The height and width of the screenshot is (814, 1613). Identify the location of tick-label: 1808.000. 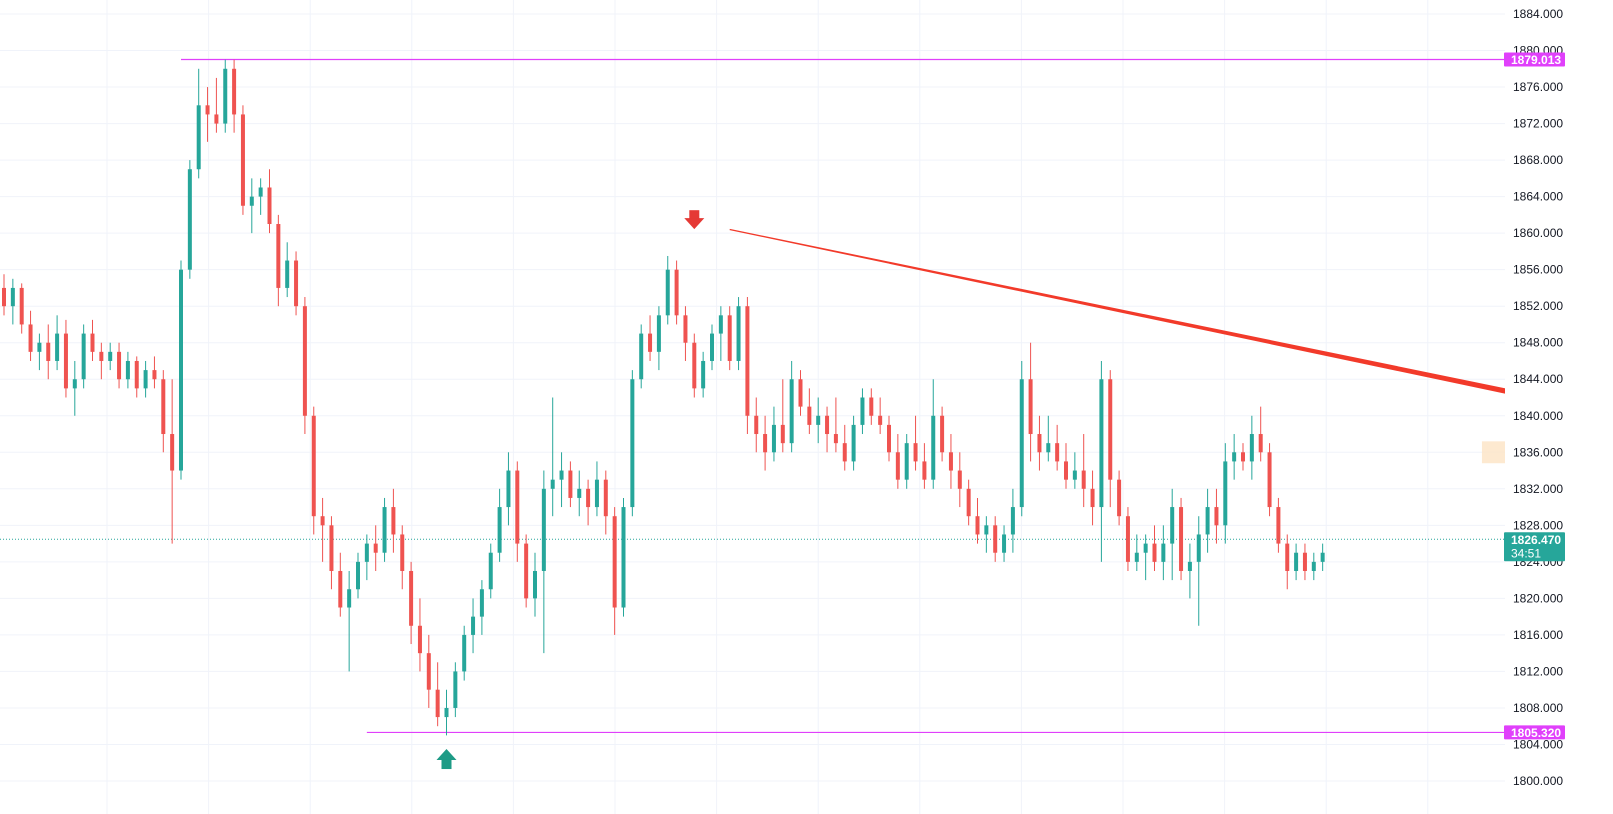
(1538, 708).